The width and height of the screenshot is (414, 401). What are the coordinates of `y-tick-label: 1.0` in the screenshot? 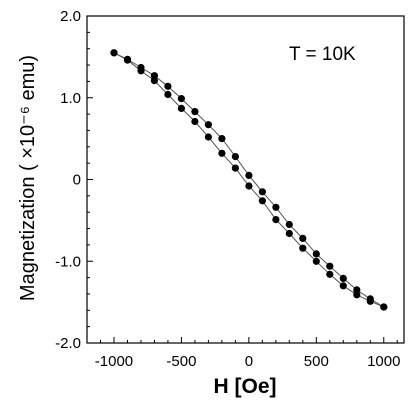 It's located at (70, 98).